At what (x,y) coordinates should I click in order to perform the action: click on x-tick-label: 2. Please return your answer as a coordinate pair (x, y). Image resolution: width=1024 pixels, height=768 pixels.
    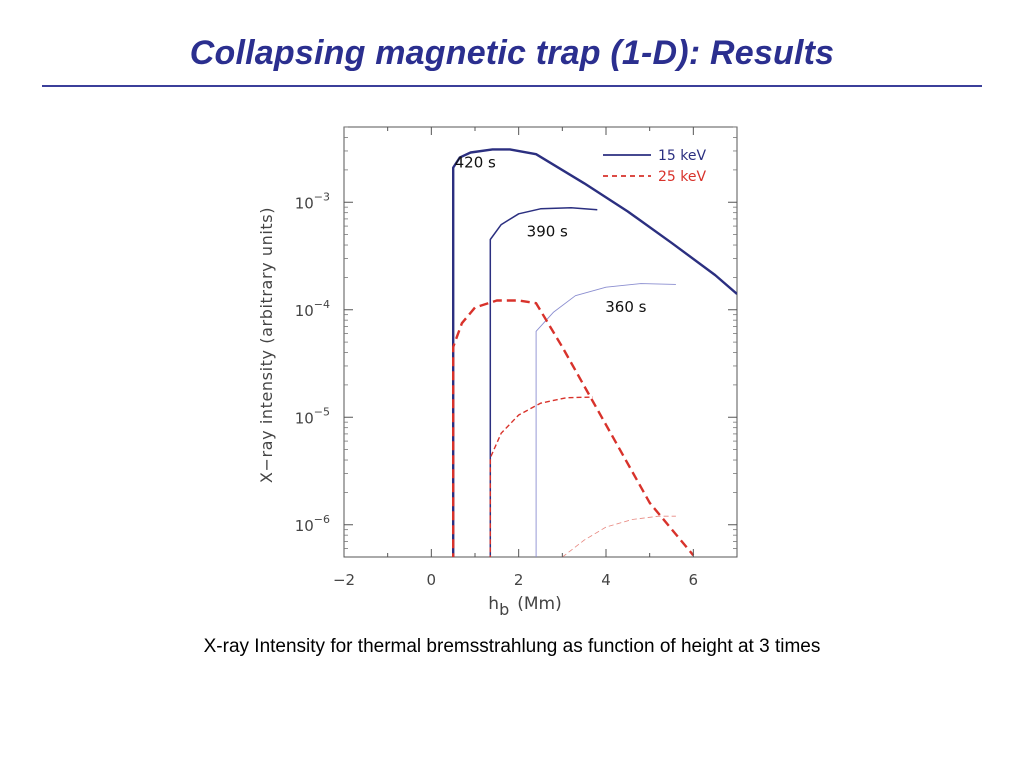
    Looking at the image, I should click on (519, 580).